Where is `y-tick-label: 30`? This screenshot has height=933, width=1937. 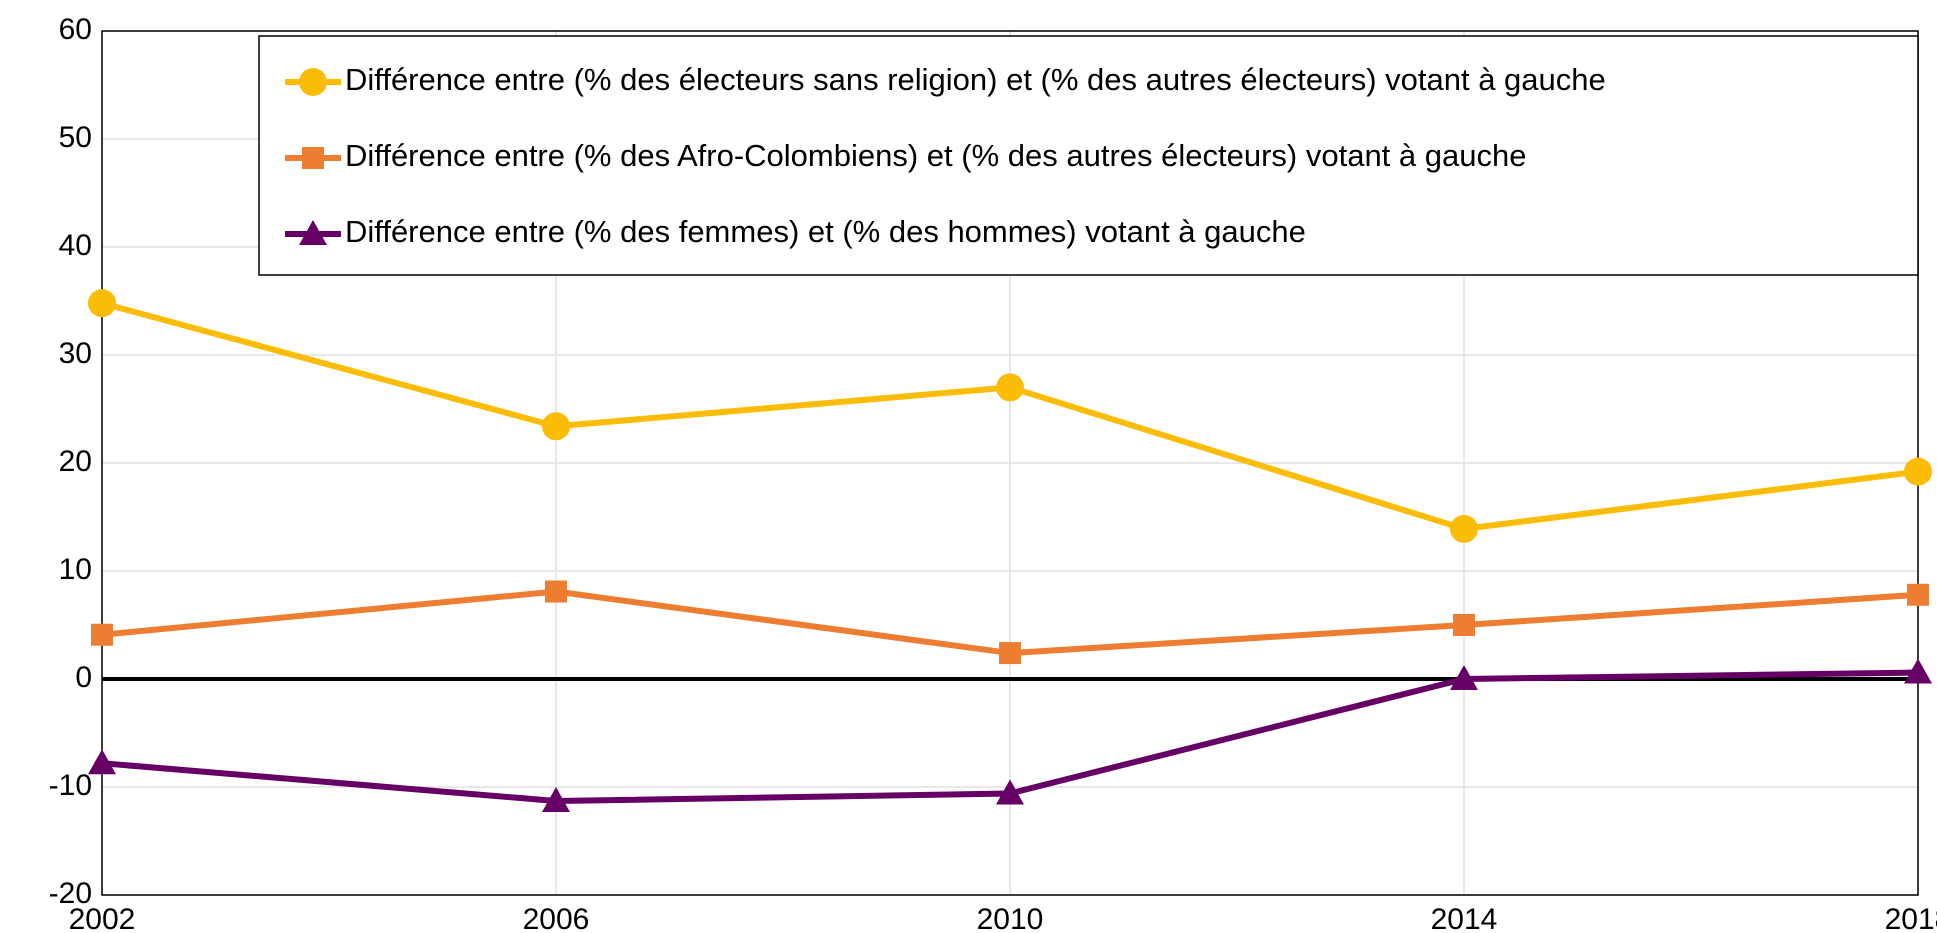
y-tick-label: 30 is located at coordinates (75, 353).